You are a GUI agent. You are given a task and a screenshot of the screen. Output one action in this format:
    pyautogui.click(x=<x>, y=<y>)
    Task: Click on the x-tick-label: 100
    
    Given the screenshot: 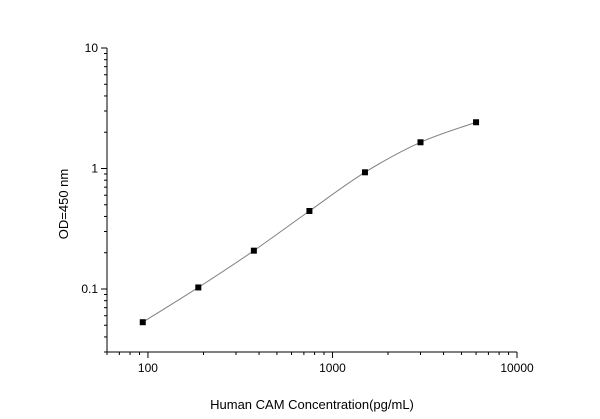 What is the action you would take?
    pyautogui.click(x=148, y=368)
    